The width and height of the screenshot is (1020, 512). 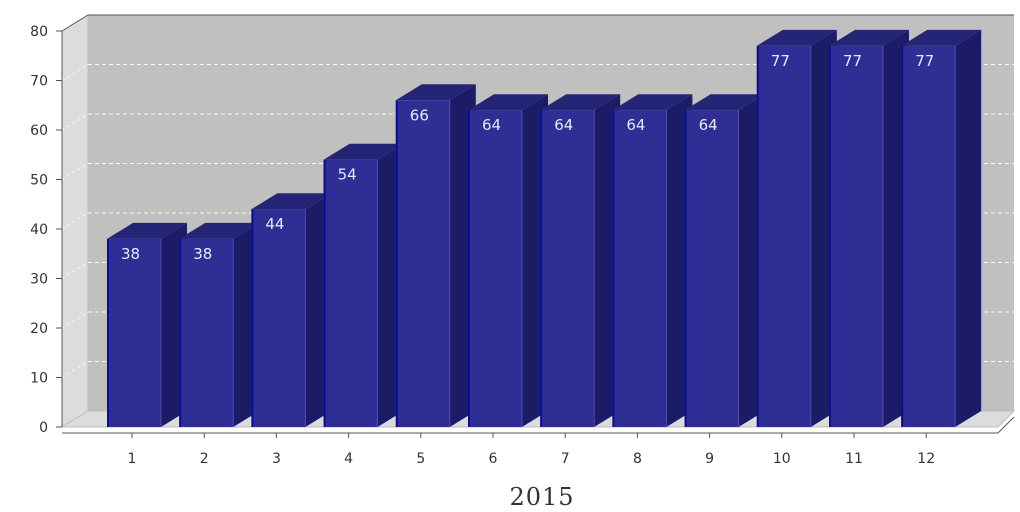 I want to click on x-tick-label: 1, so click(x=132, y=459).